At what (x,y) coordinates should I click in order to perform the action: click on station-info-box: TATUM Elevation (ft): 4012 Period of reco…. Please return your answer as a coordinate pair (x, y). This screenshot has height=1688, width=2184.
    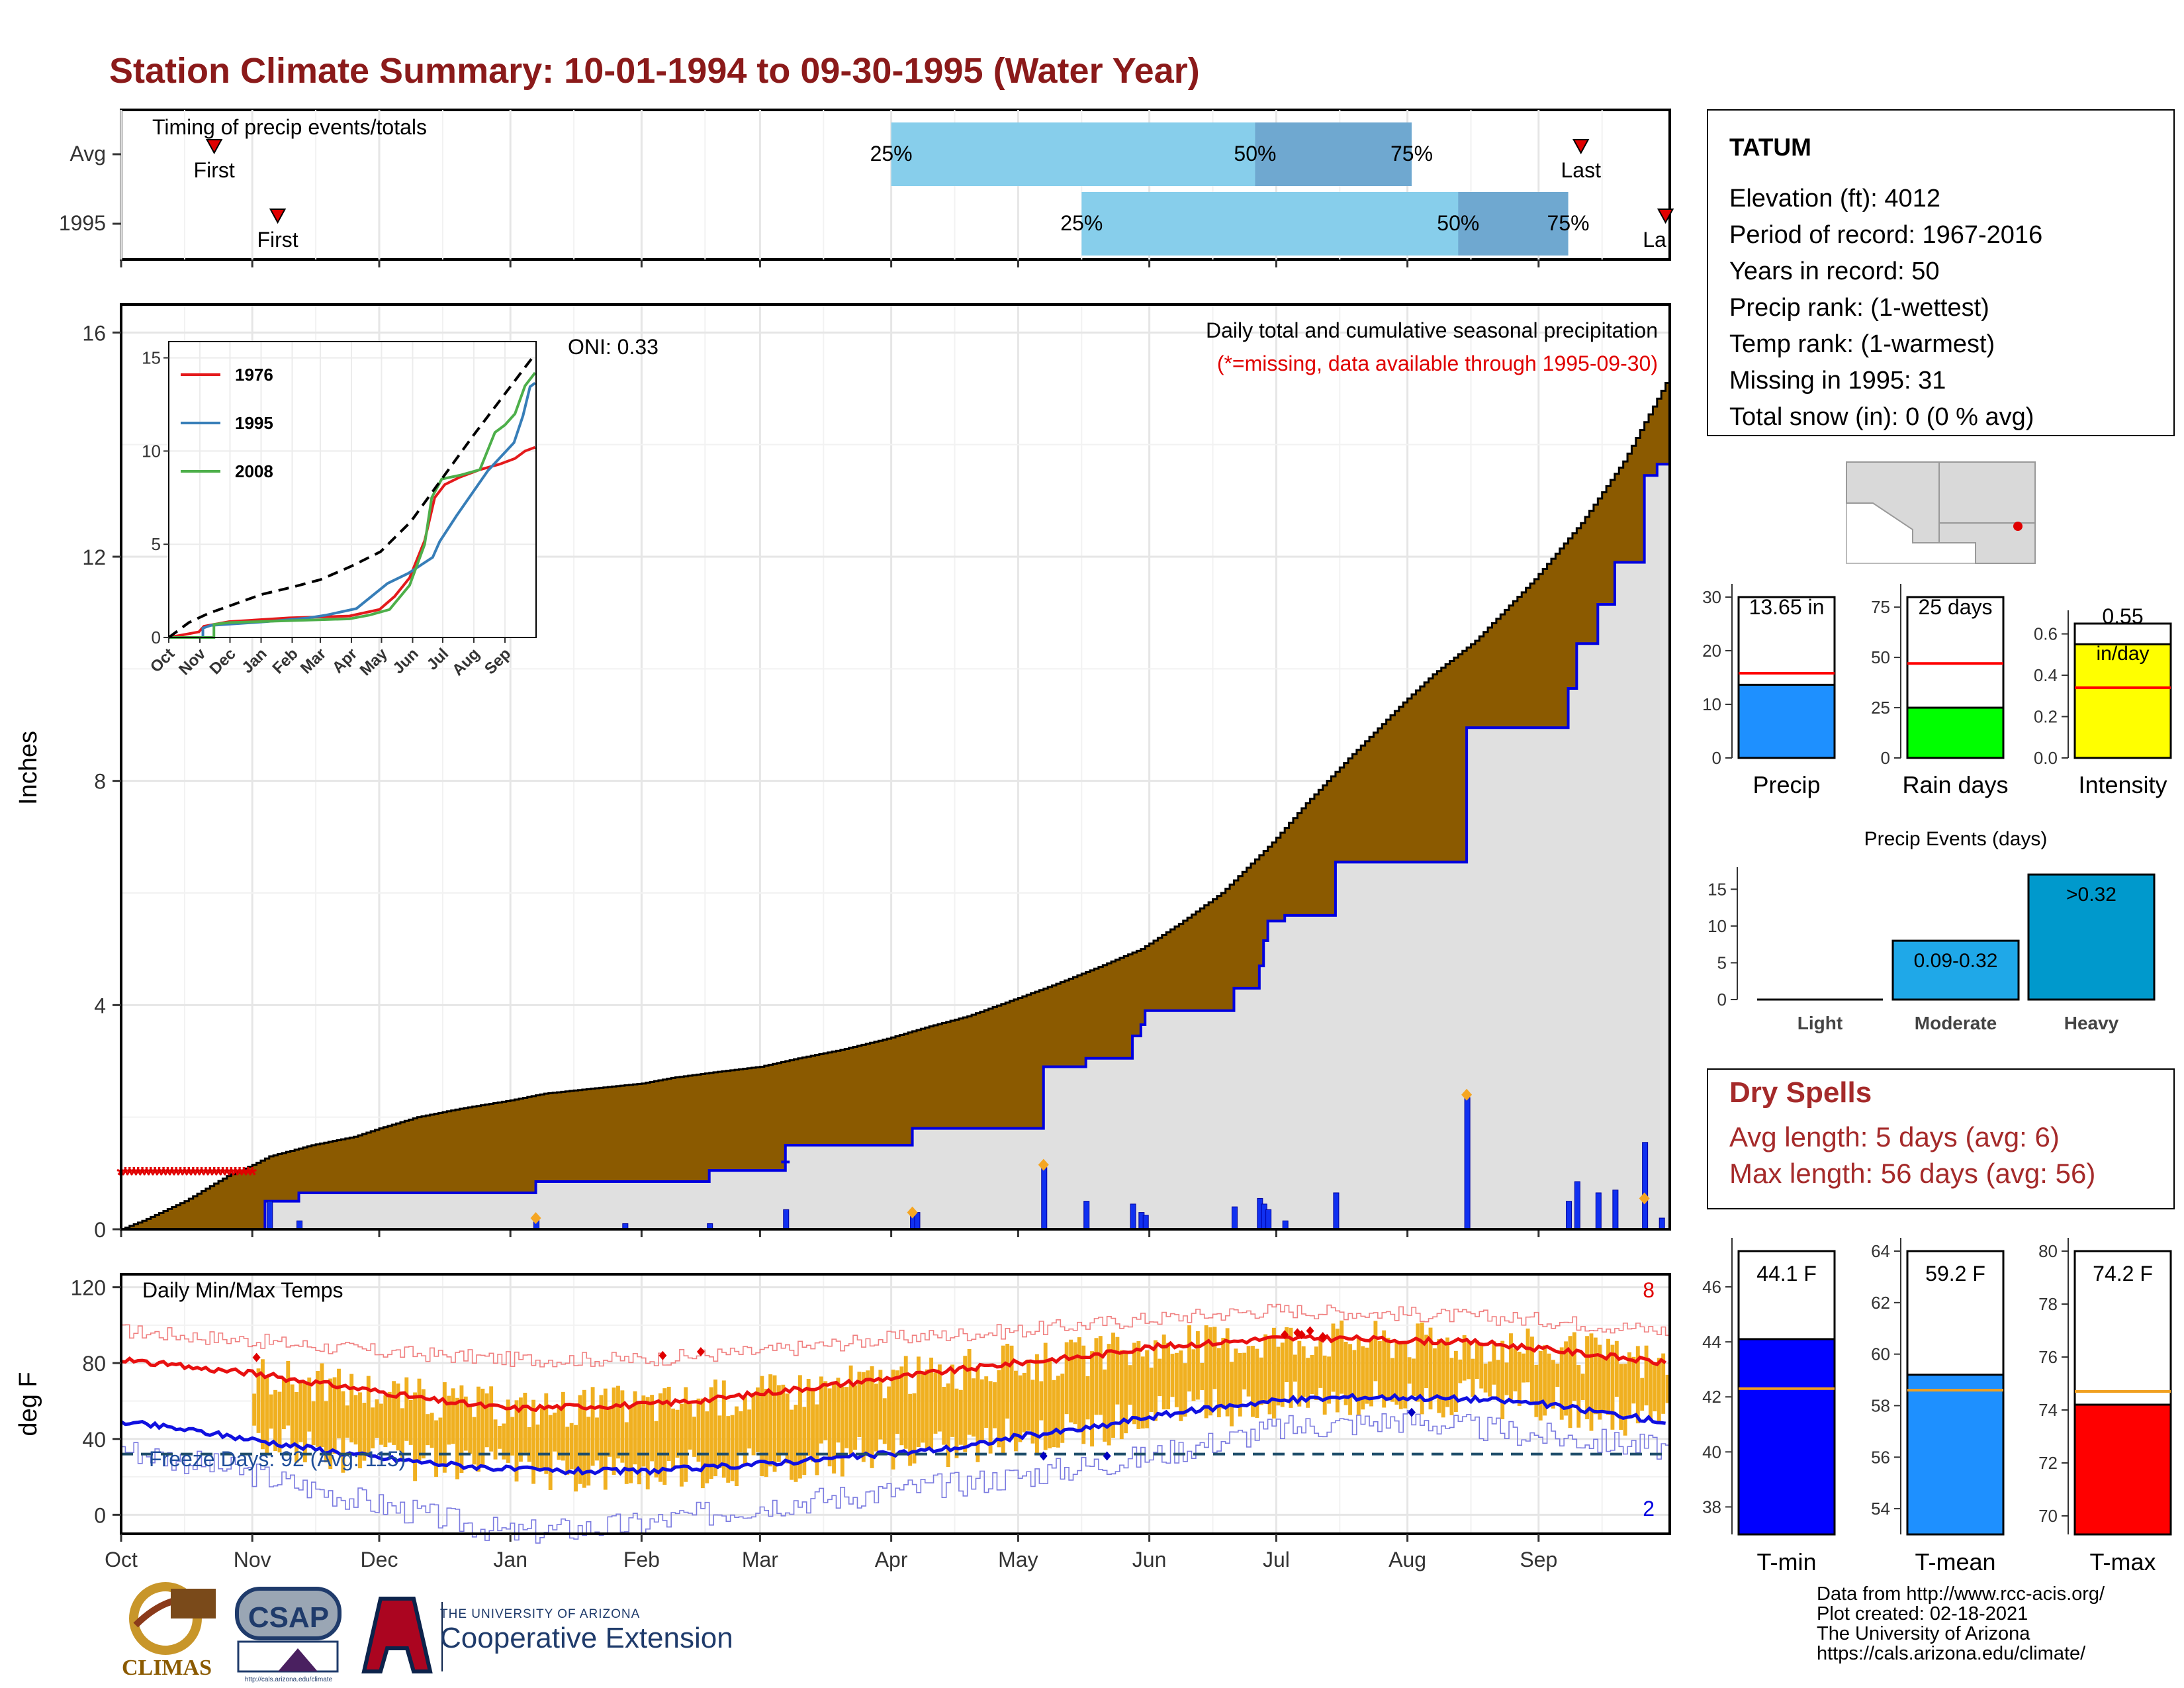
    Looking at the image, I should click on (1941, 272).